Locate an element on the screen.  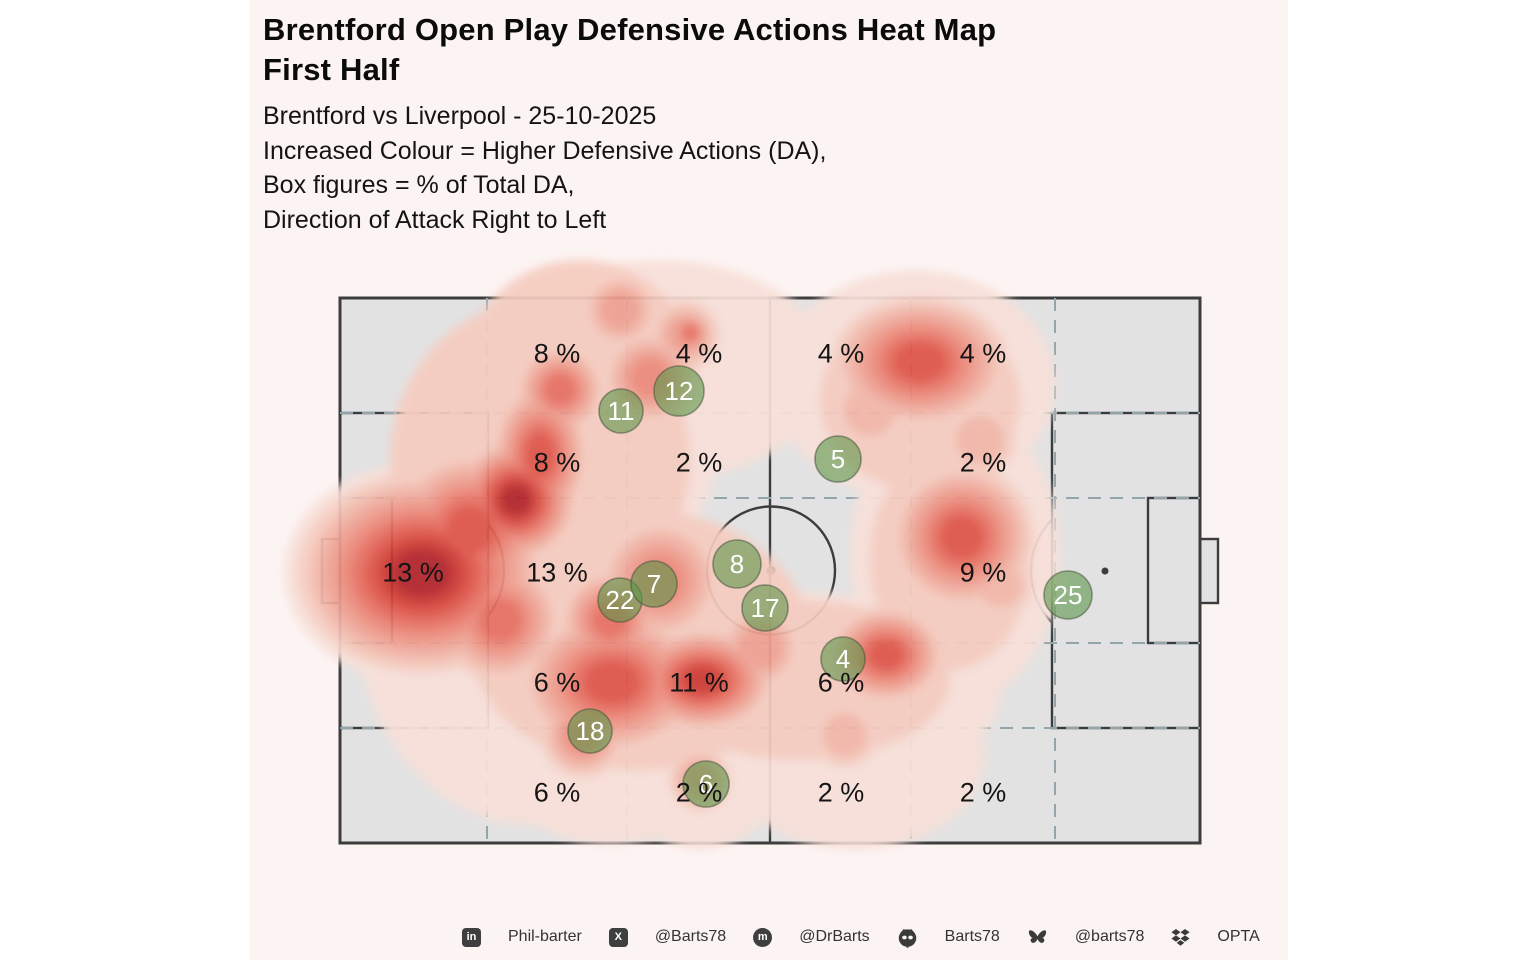
credits-footer: in Phil-barter X @Barts78 m @DrBarts is located at coordinates (861, 937).